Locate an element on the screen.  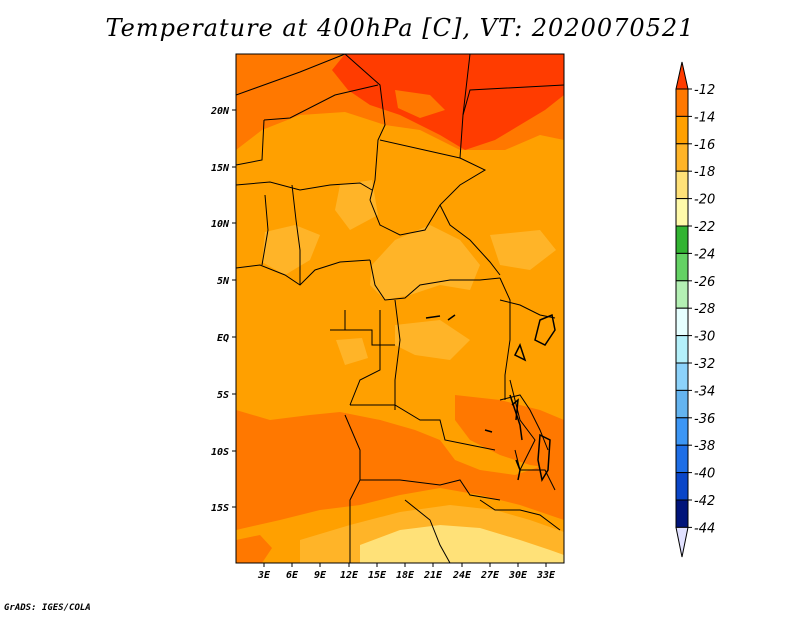
colorbar-label: -14 is located at coordinates (704, 117).